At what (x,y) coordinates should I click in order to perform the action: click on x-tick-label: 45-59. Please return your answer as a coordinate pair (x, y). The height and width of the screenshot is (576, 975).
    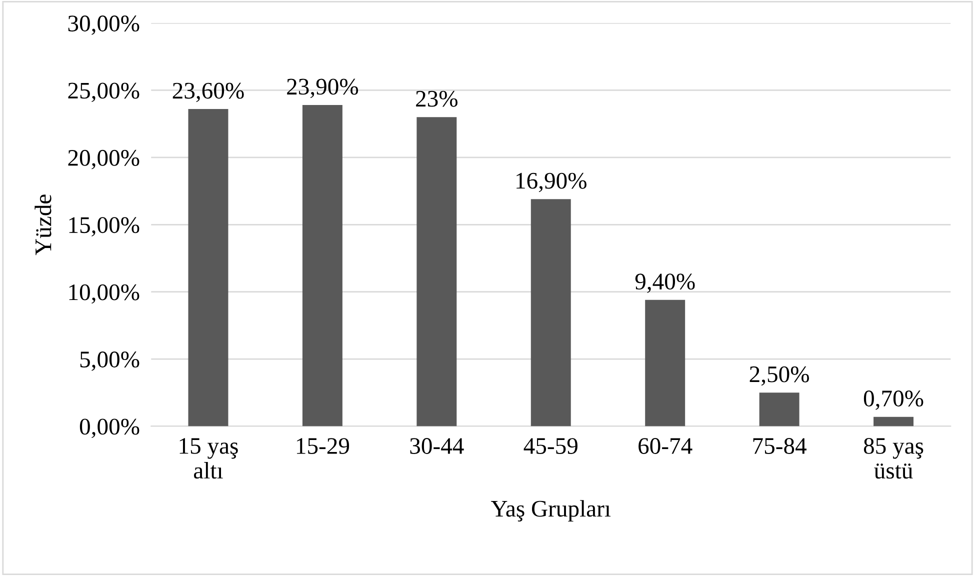
    Looking at the image, I should click on (551, 446).